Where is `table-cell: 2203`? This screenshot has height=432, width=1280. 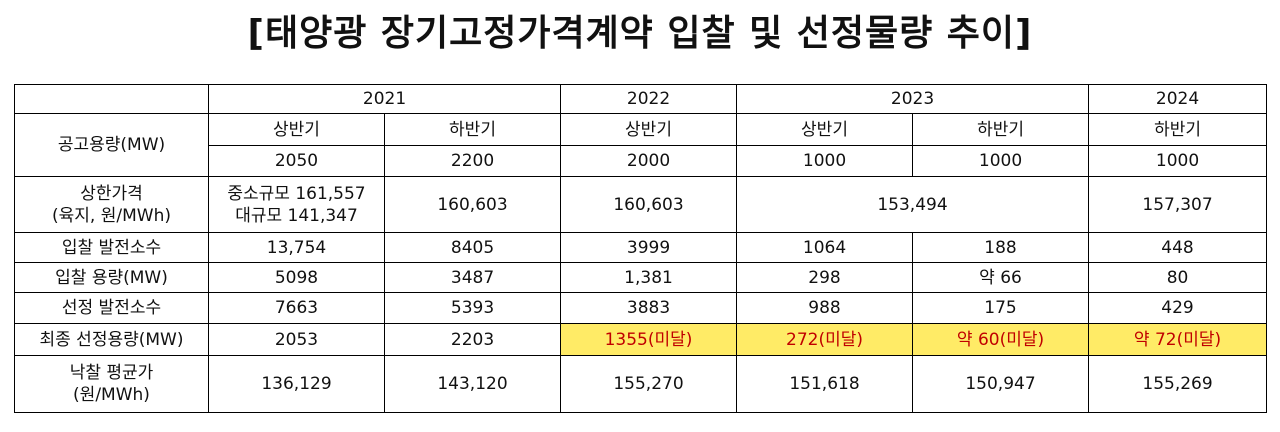
table-cell: 2203 is located at coordinates (472, 339).